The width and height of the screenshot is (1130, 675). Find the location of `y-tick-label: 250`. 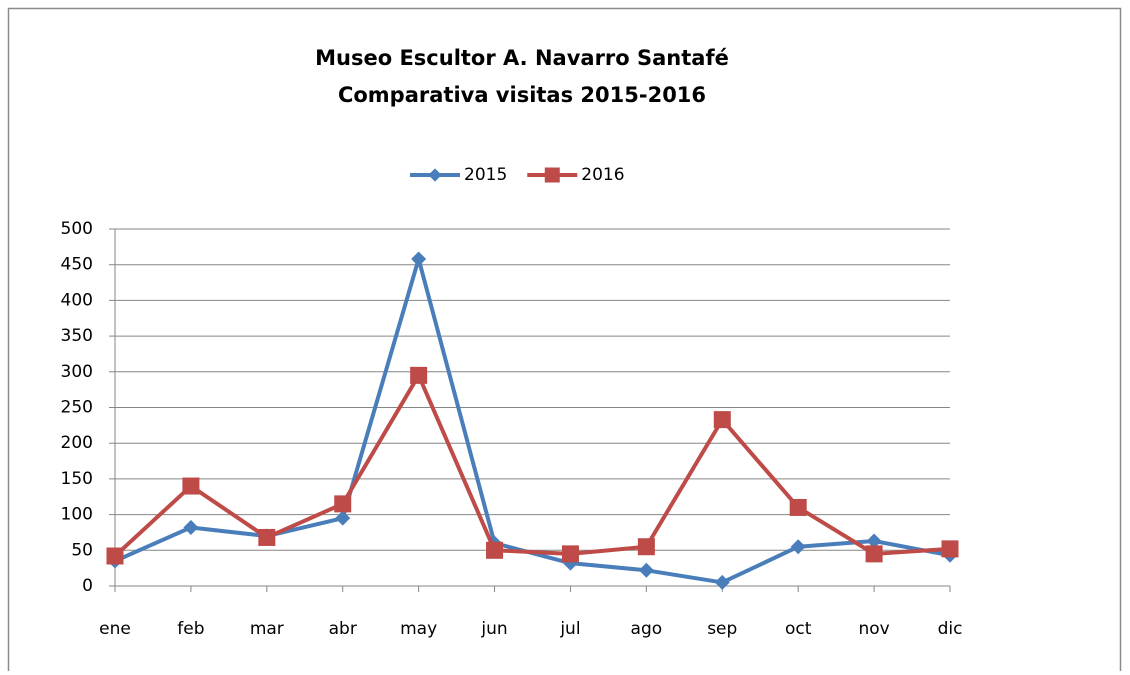

y-tick-label: 250 is located at coordinates (77, 408).